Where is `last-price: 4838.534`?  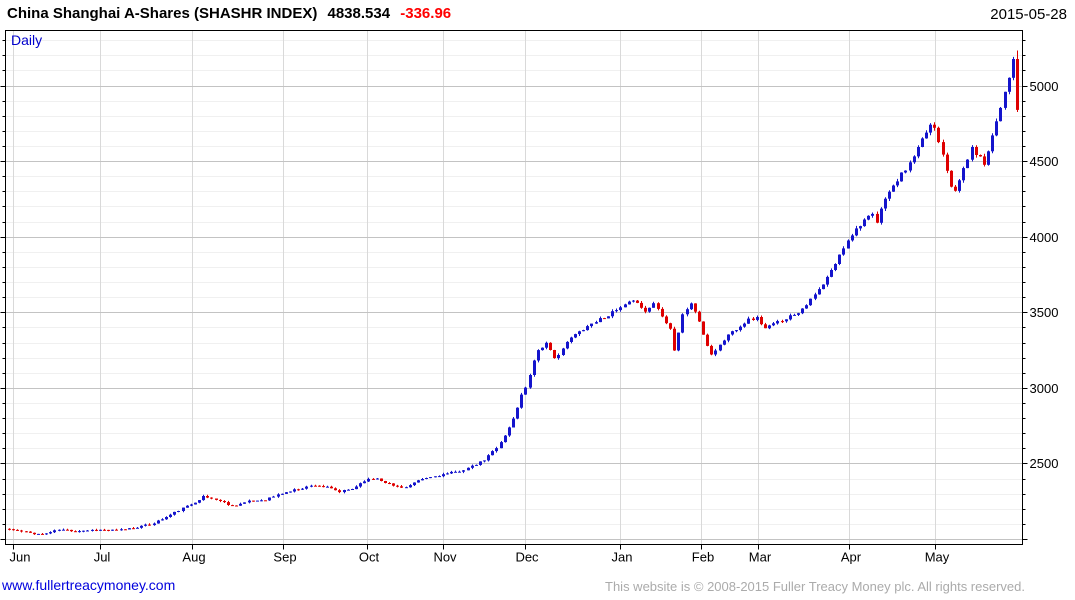 last-price: 4838.534 is located at coordinates (359, 13).